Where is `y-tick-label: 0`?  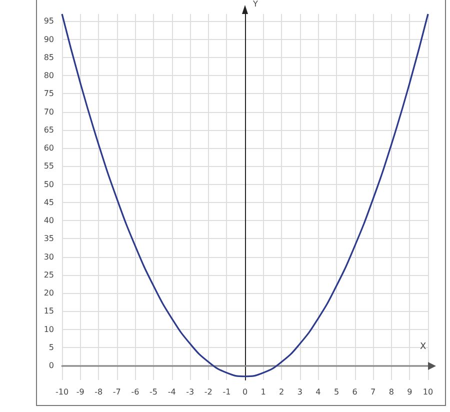 y-tick-label: 0 is located at coordinates (51, 365).